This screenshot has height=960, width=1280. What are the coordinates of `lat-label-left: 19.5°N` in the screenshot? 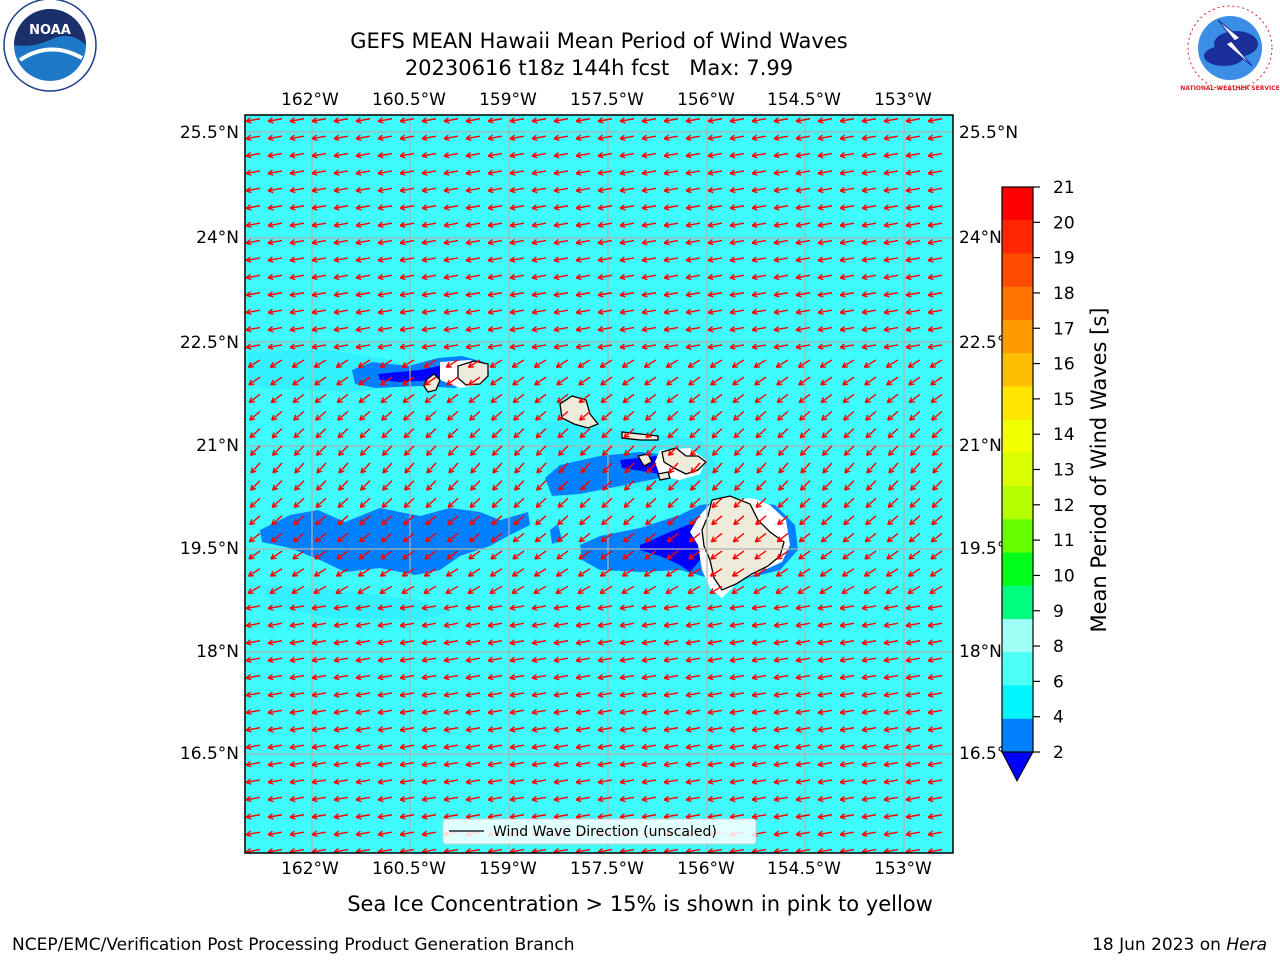 It's located at (209, 549).